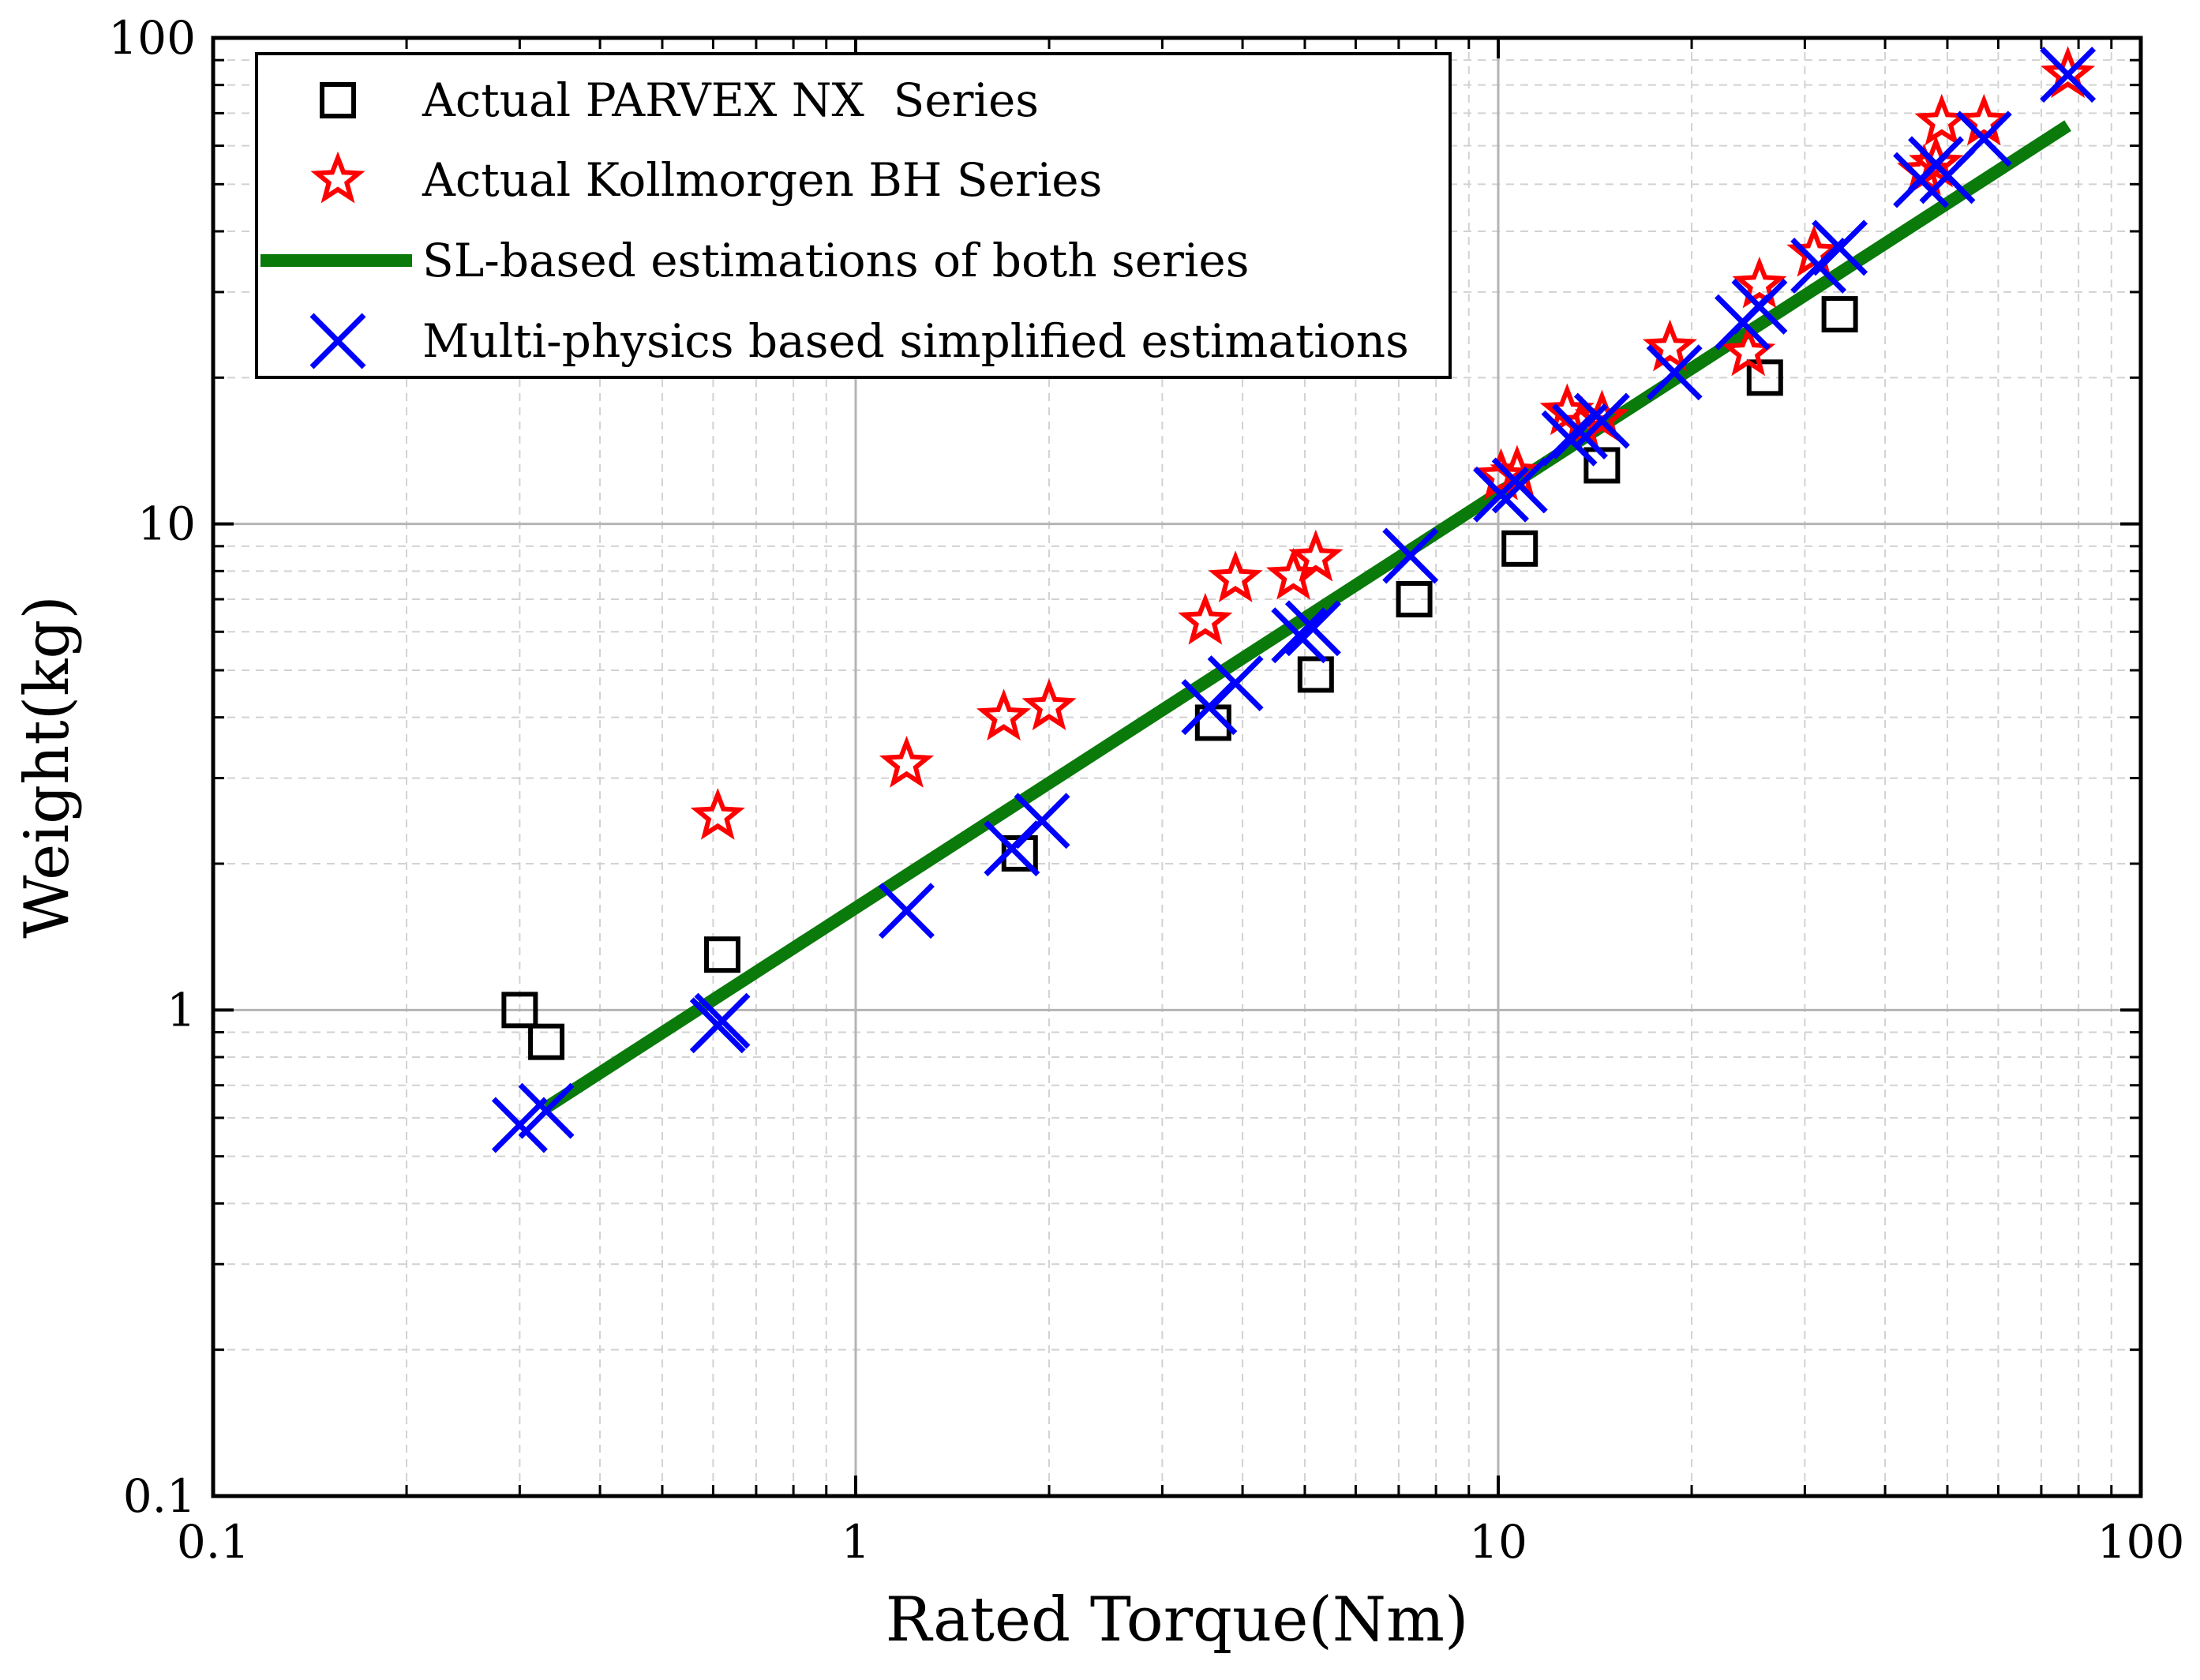  Describe the element at coordinates (2141, 1542) in the screenshot. I see `x-tick-label: 100` at that location.